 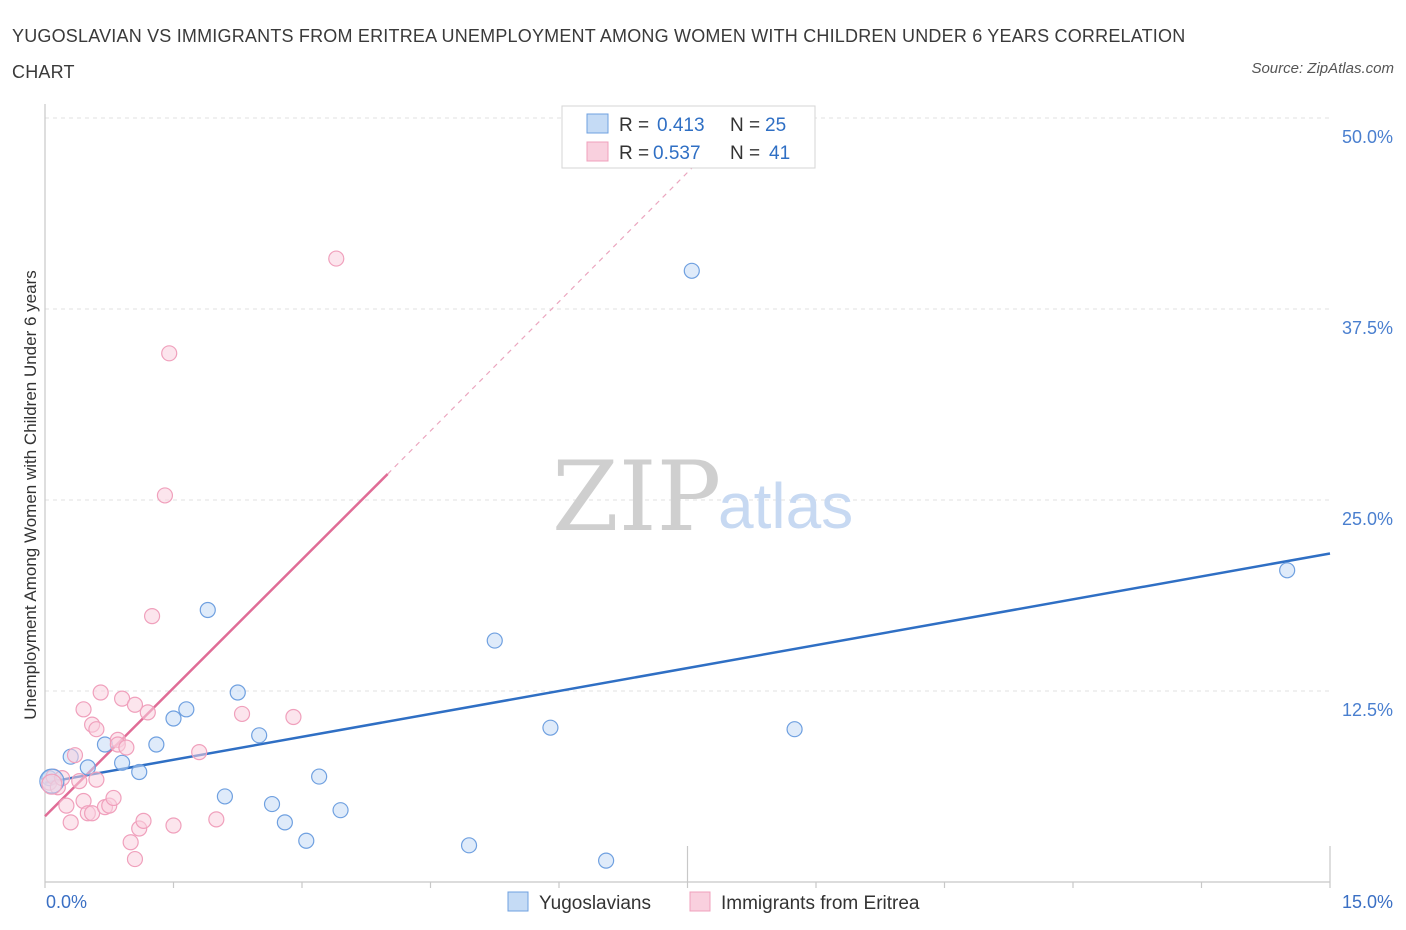 What do you see at coordinates (681, 125) in the screenshot?
I see `stats-r-value-1: 0.413` at bounding box center [681, 125].